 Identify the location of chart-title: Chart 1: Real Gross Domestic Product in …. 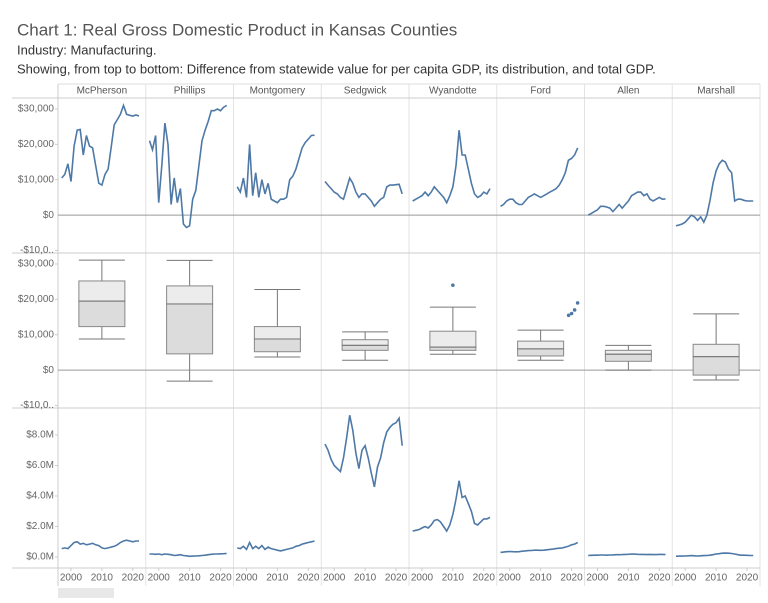
(237, 29).